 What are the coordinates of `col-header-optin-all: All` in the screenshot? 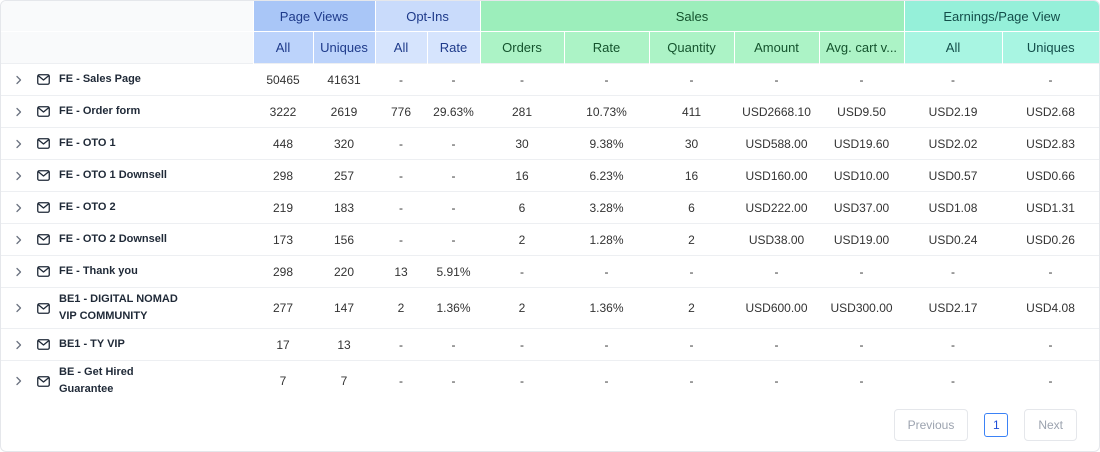 It's located at (401, 47).